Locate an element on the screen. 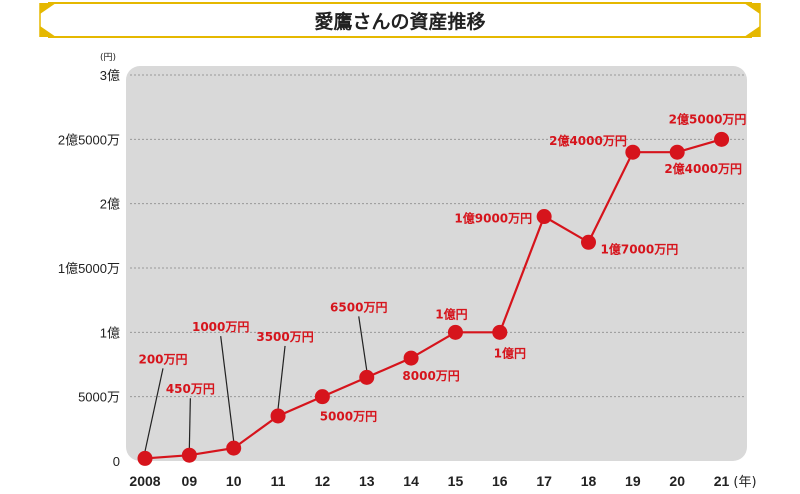 The image size is (800, 494). corner-mark-top-left is located at coordinates (48, 8).